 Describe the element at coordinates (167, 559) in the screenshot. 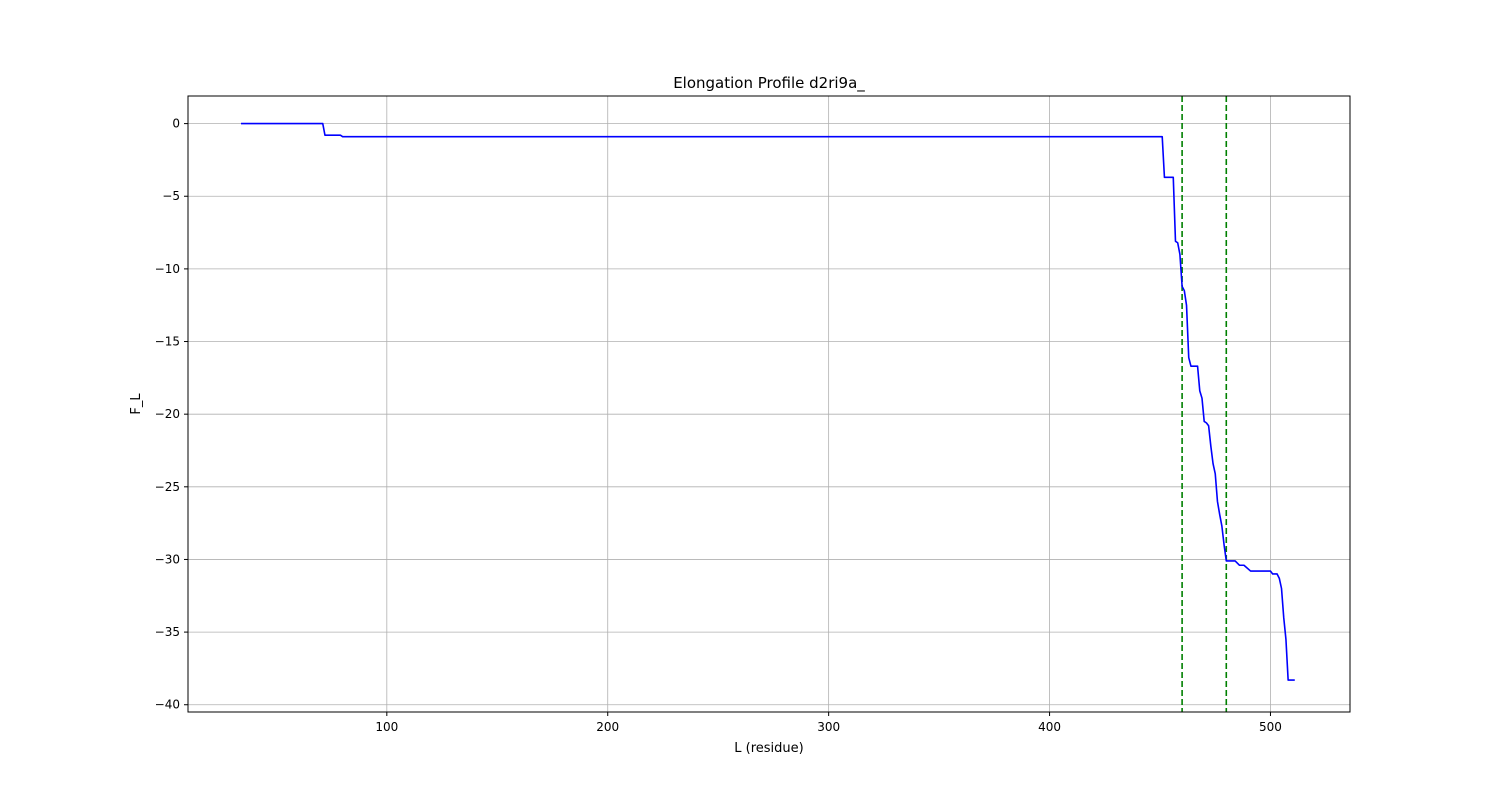

I see `y-tick-label: −30` at that location.